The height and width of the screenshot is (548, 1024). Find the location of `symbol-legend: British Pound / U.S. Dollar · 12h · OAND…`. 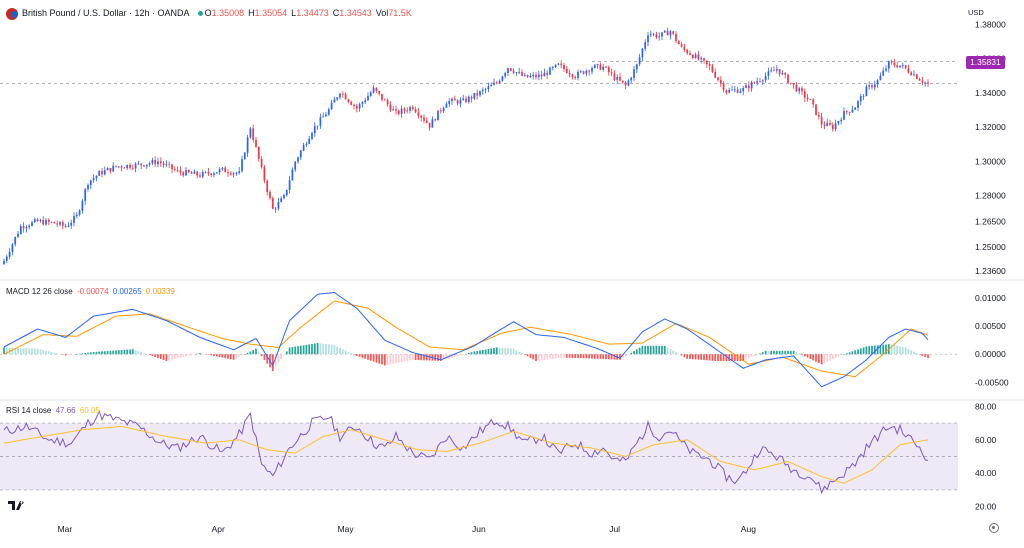

symbol-legend: British Pound / U.S. Dollar · 12h · OAND… is located at coordinates (220, 13).